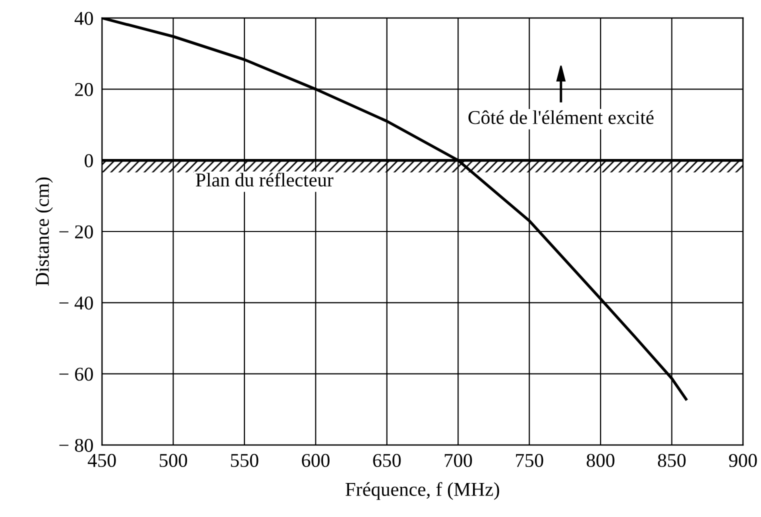 The image size is (761, 517). What do you see at coordinates (102, 461) in the screenshot?
I see `x-tick-label: 450` at bounding box center [102, 461].